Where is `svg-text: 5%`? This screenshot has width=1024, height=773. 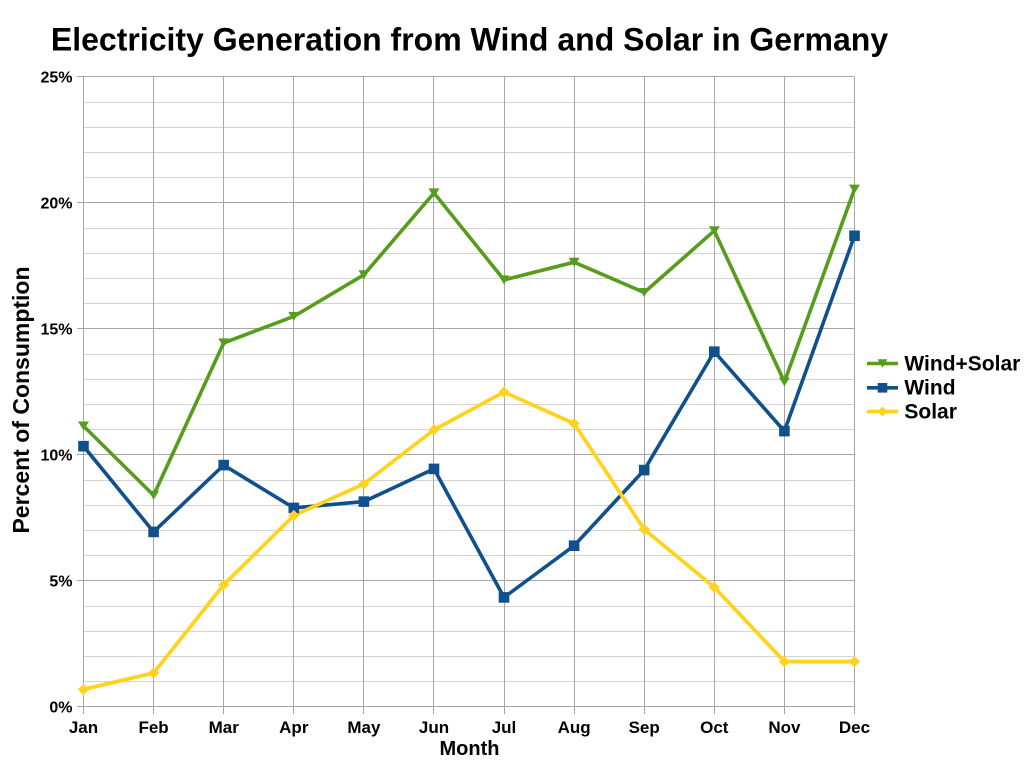
svg-text: 5% is located at coordinates (60, 582).